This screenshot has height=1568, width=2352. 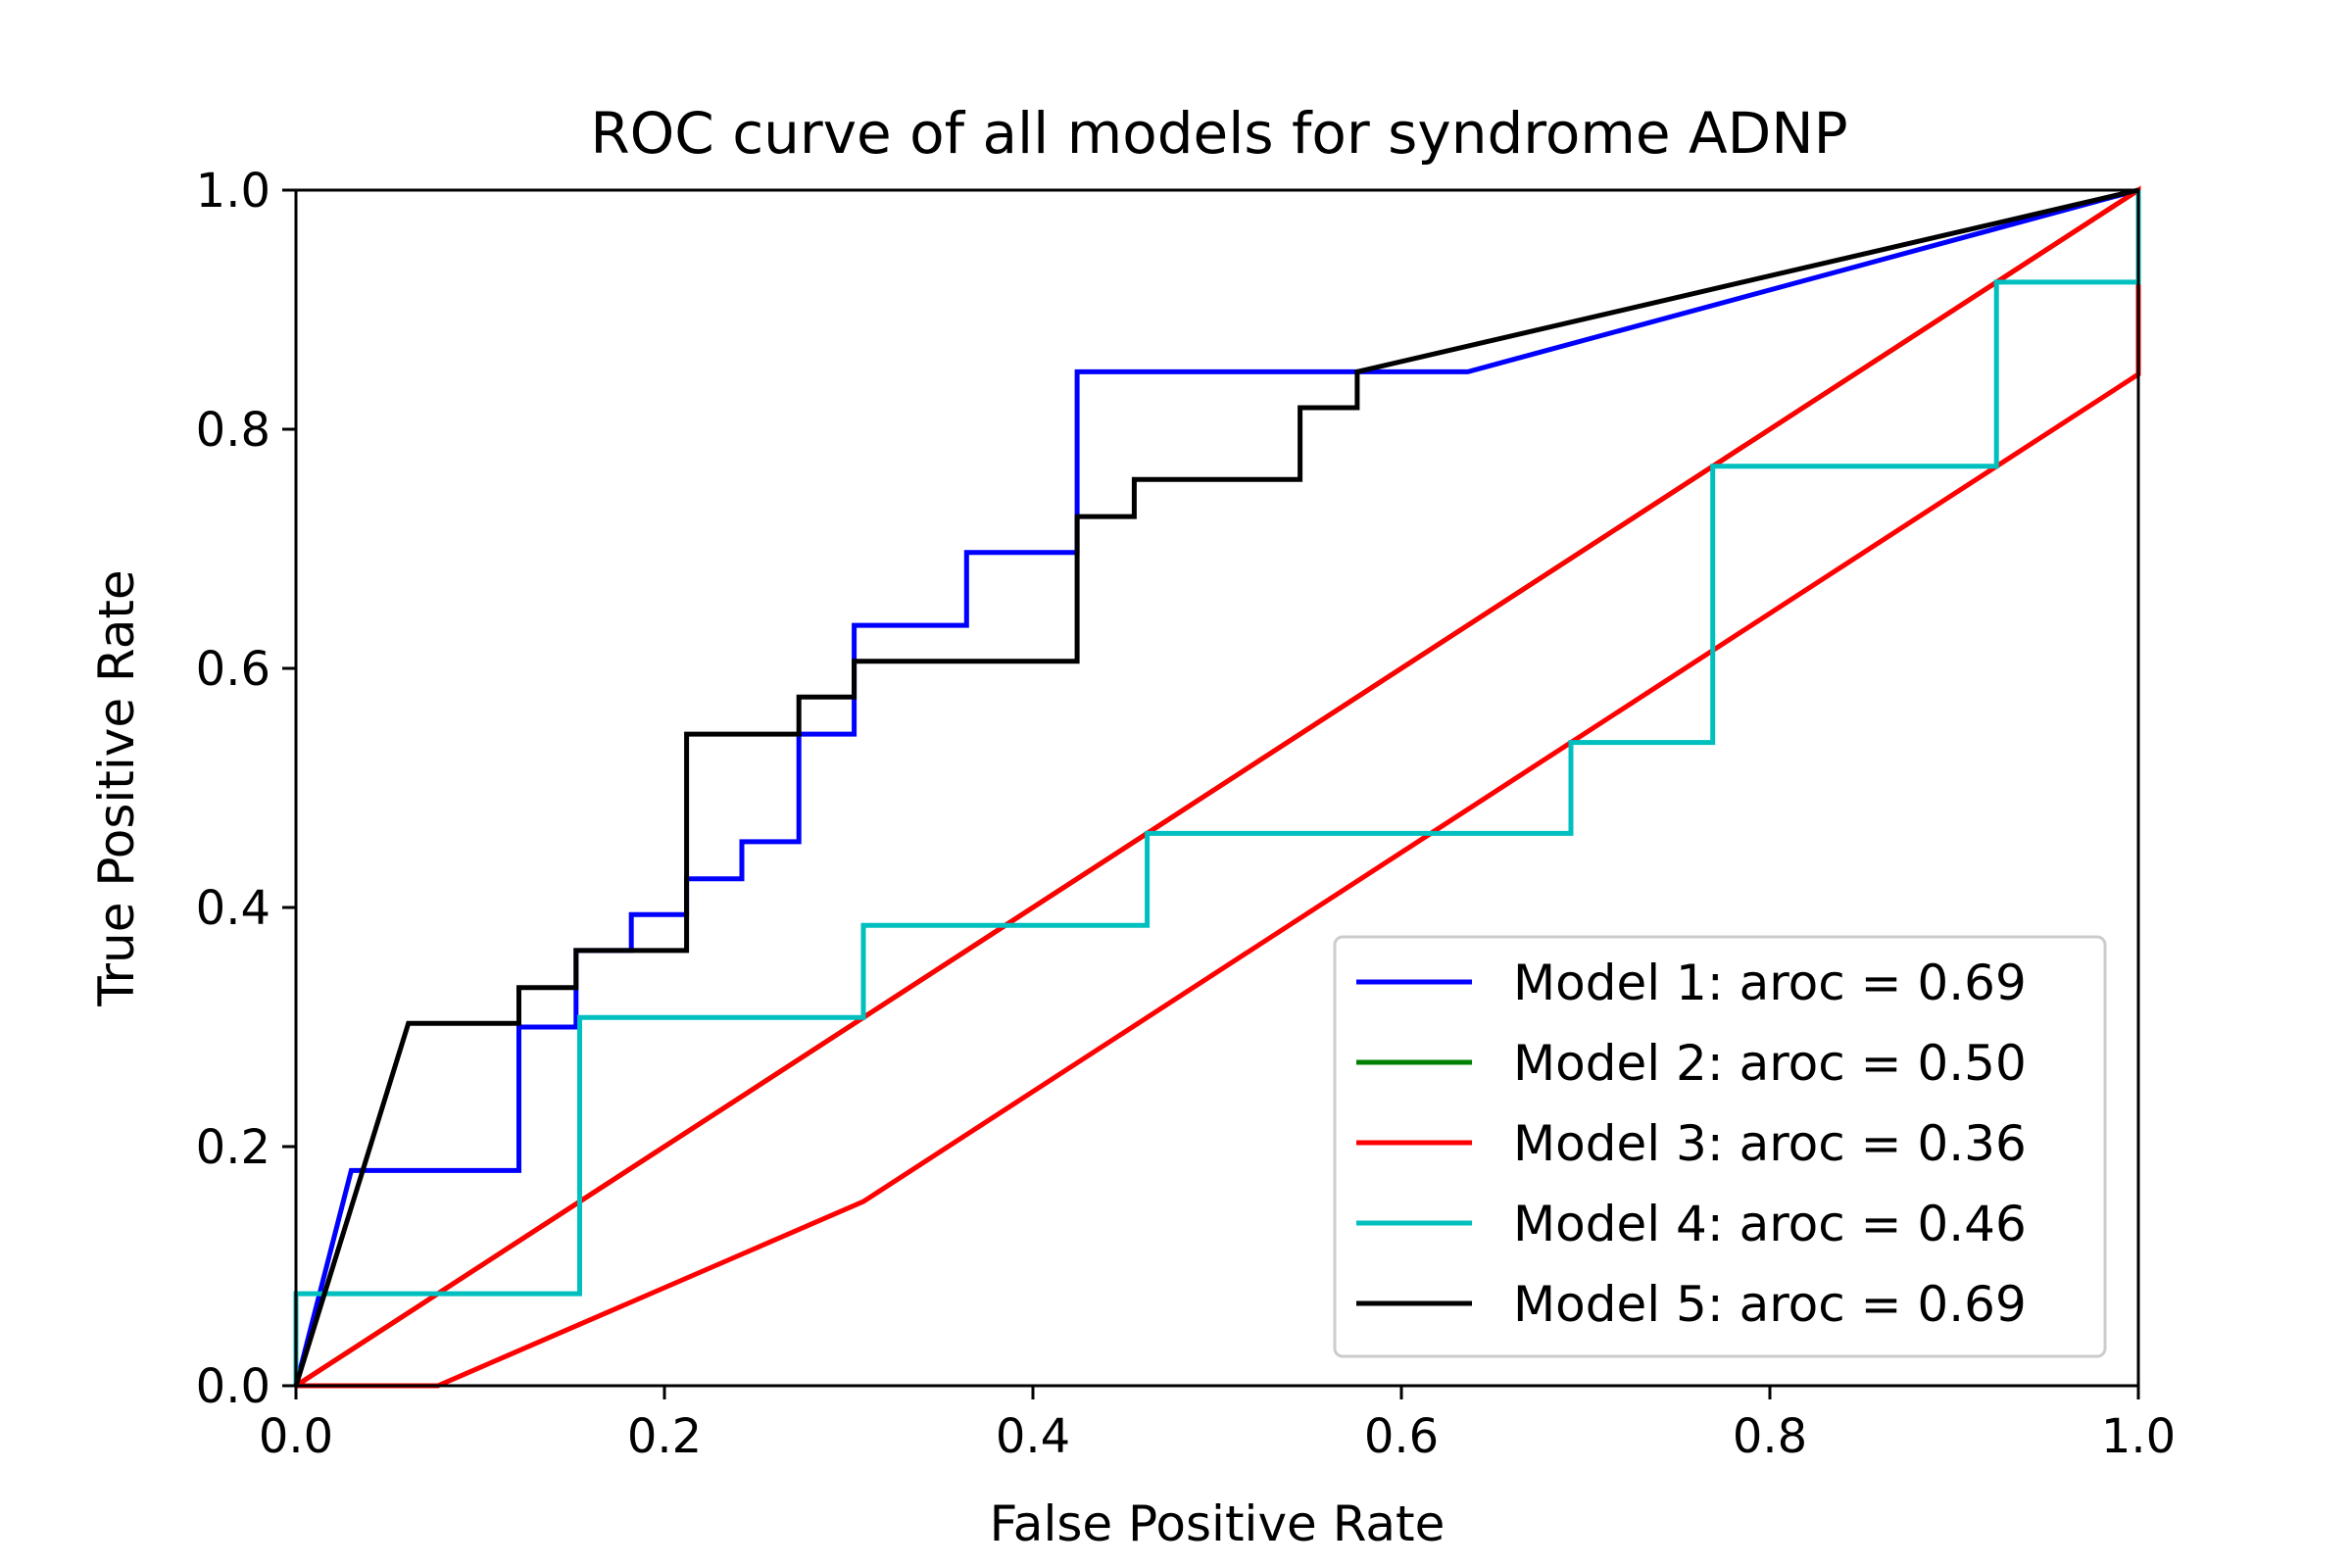 I want to click on legend-label-model-3: Model 3: aroc = 0.36, so click(x=1770, y=1143).